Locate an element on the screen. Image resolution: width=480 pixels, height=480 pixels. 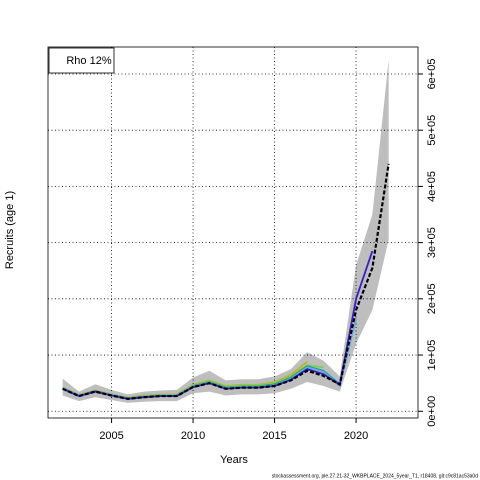
y-tick-label: 5e+05 is located at coordinates (432, 130).